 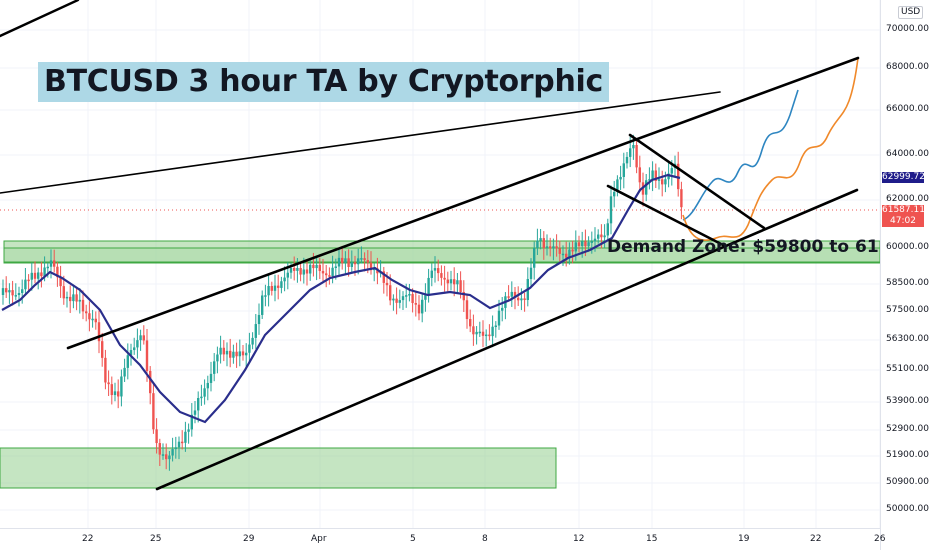 I want to click on prev-close-badge: 61587.11 47:02, so click(x=903, y=216).